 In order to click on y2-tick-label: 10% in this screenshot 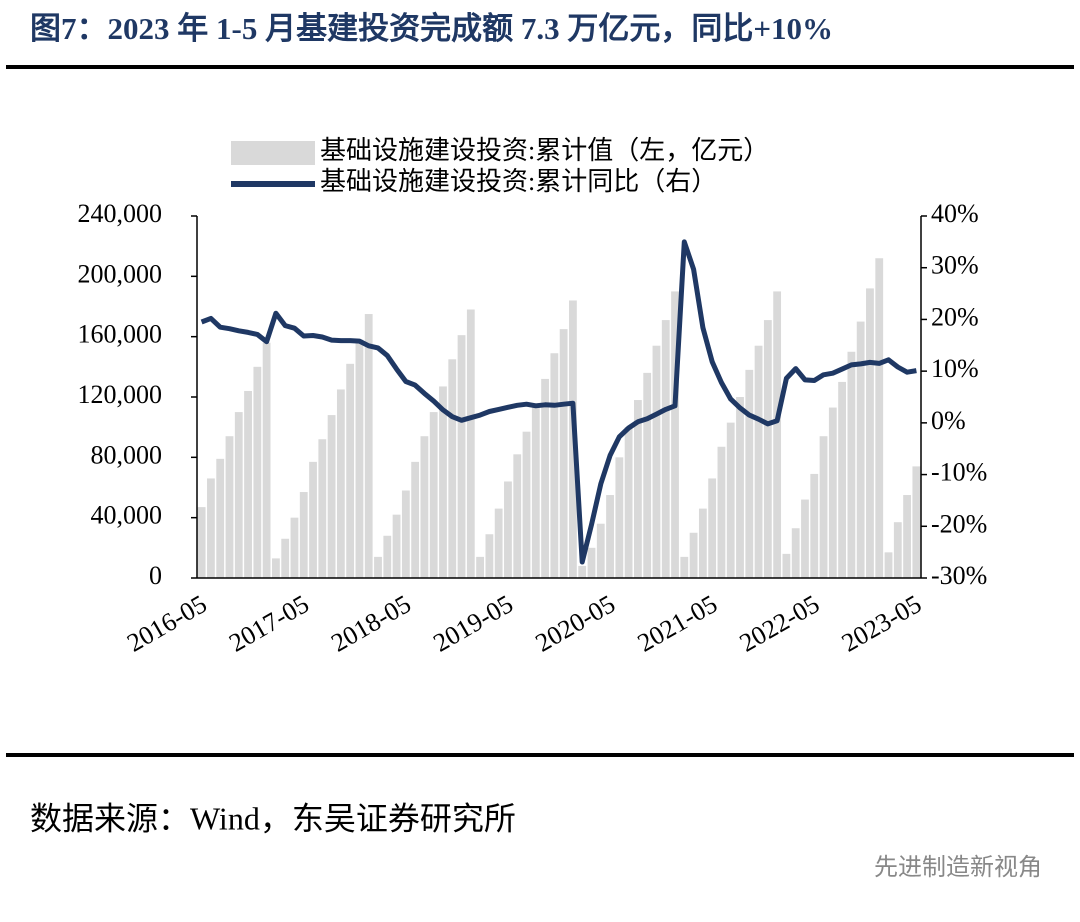, I will do `click(955, 368)`.